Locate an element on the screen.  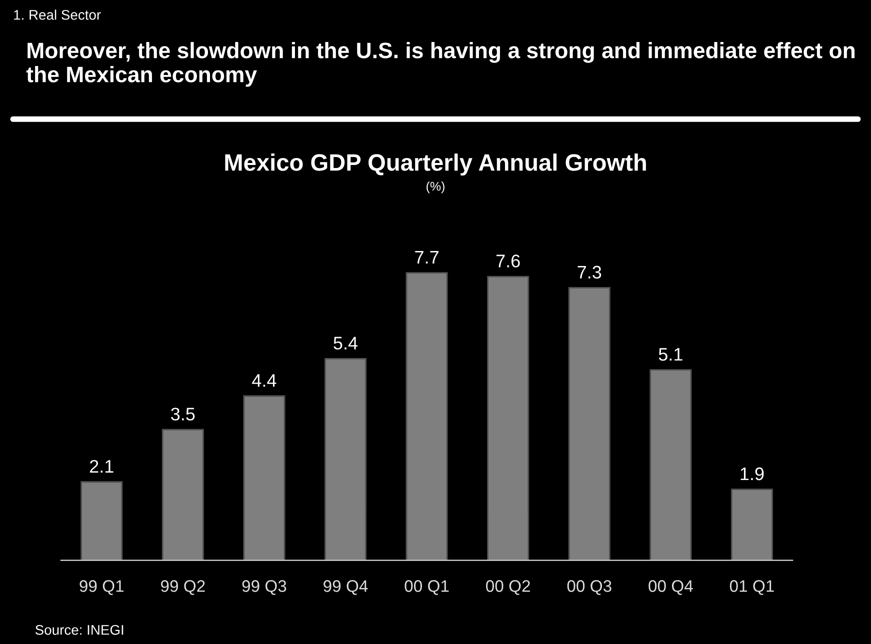
x-tick-label: 99 Q2 is located at coordinates (182, 587).